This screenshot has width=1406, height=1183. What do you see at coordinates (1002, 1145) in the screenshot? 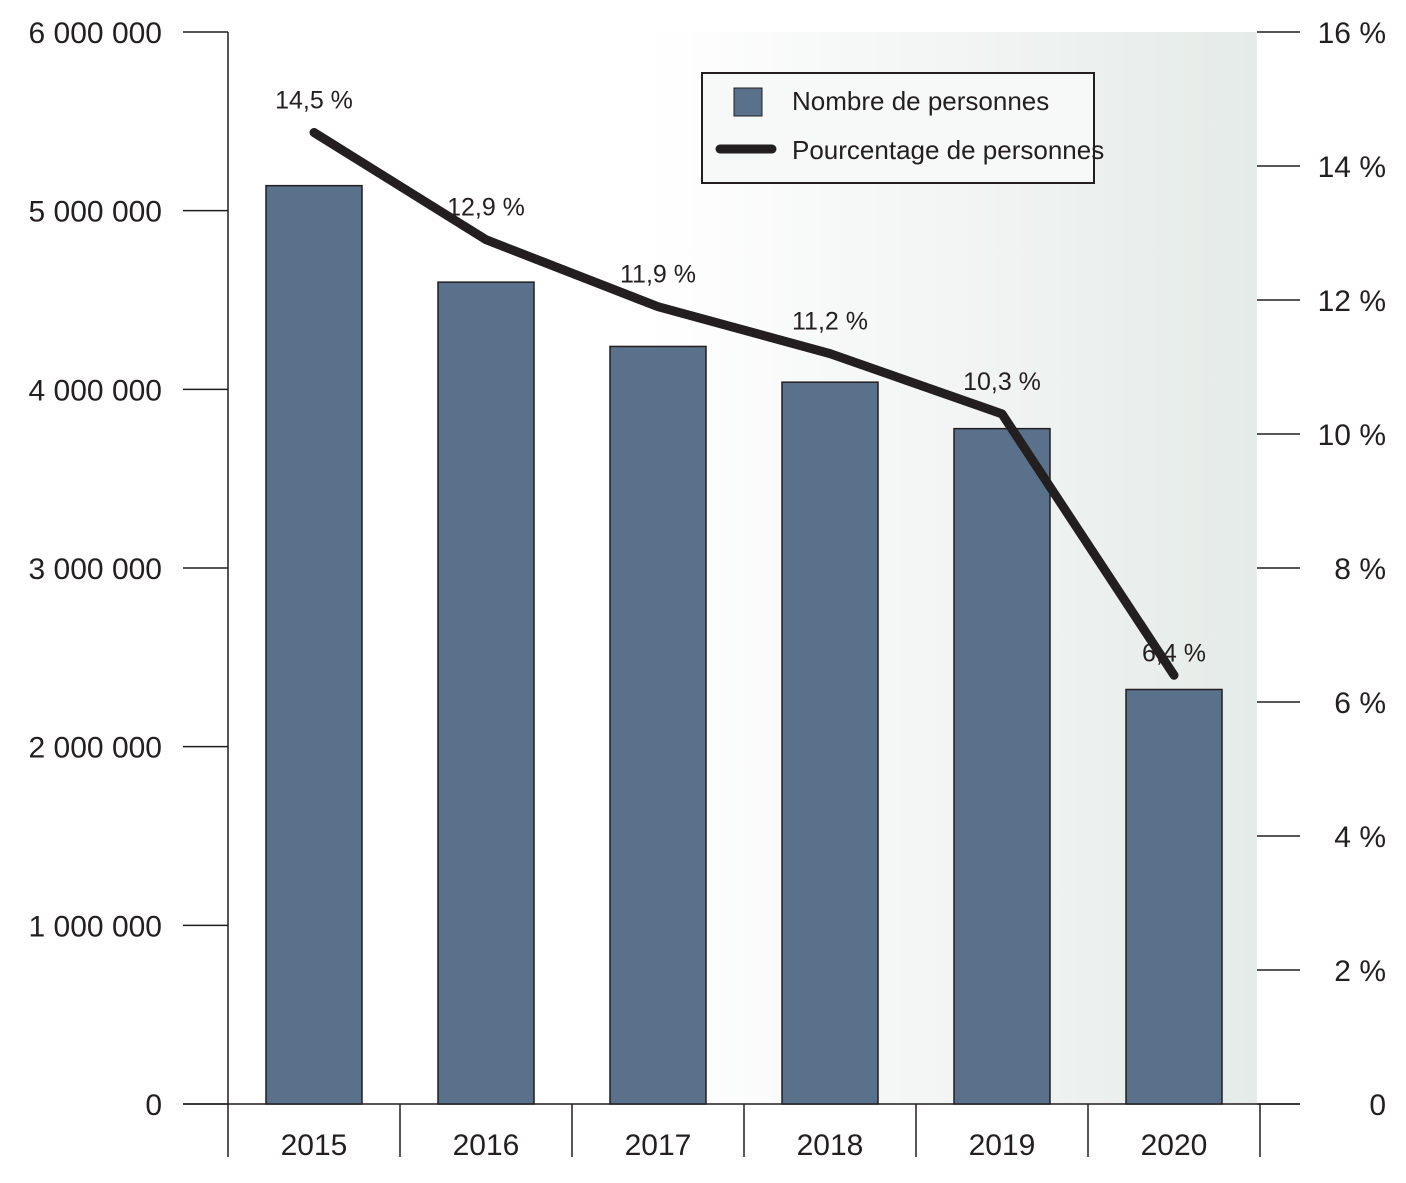
I see `x-tick-label: 2019` at bounding box center [1002, 1145].